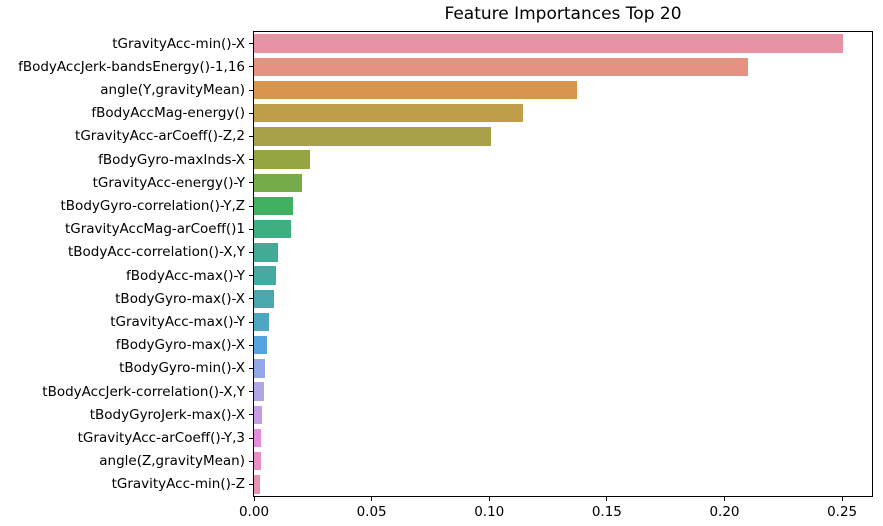  What do you see at coordinates (180, 298) in the screenshot?
I see `y-tick-label: tBodyGyro-max()-X` at bounding box center [180, 298].